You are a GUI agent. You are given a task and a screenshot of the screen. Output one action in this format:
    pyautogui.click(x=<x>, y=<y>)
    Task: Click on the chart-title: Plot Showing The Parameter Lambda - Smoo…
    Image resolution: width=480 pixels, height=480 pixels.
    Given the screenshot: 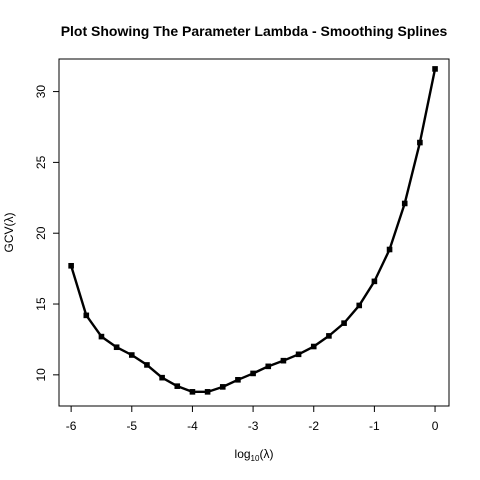 What is the action you would take?
    pyautogui.click(x=254, y=31)
    